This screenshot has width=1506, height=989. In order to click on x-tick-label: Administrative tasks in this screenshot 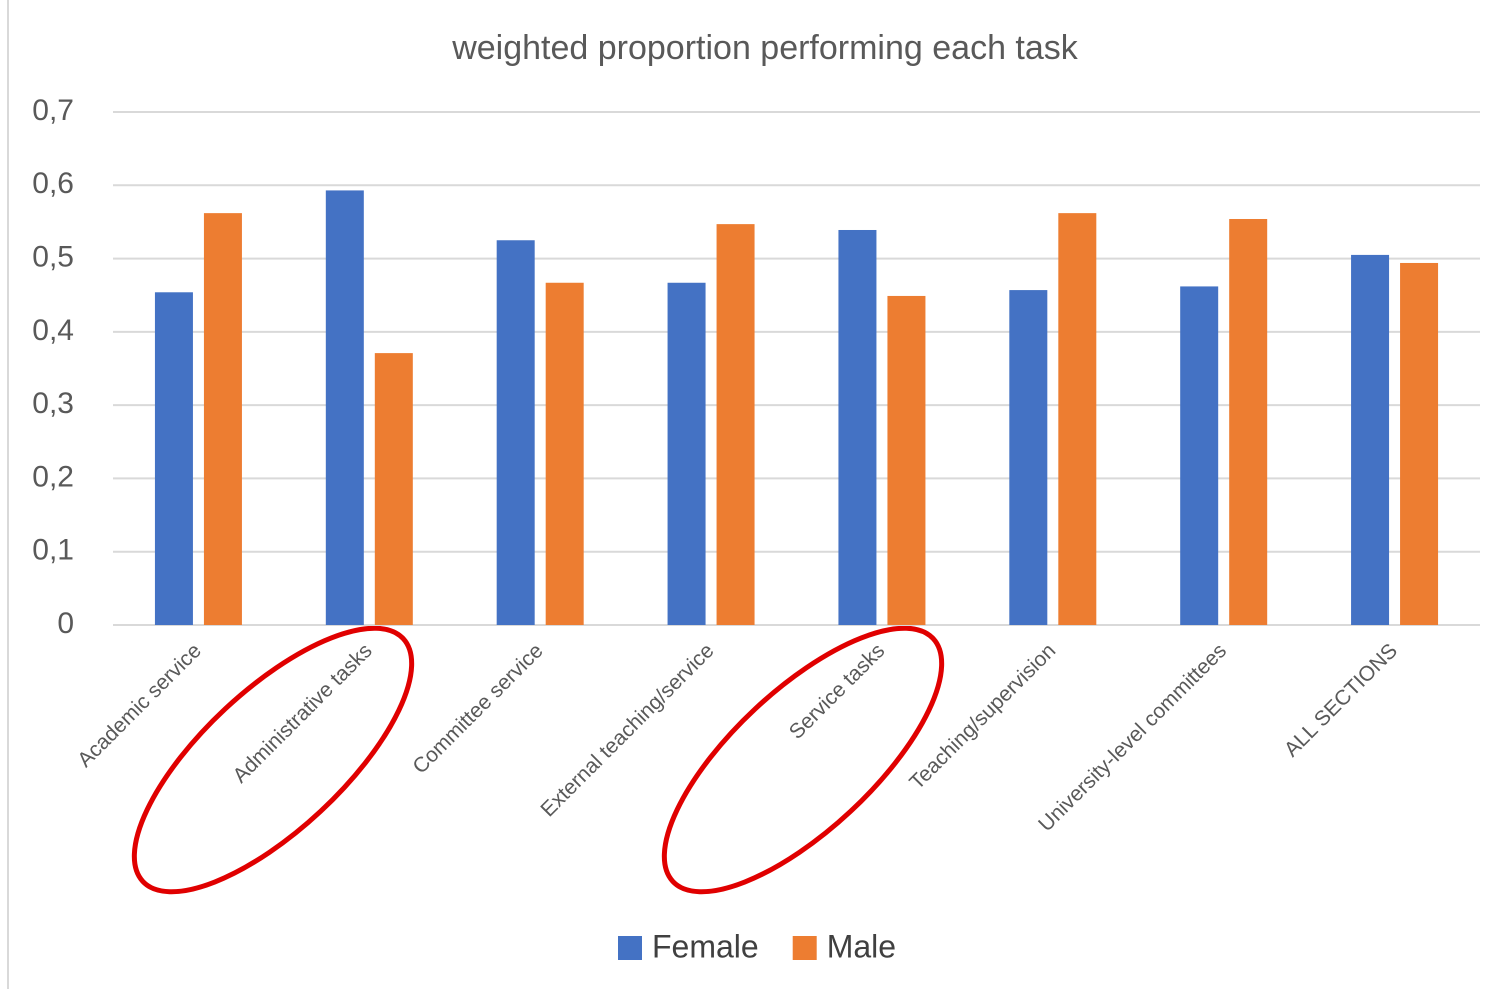, I will do `click(302, 713)`.